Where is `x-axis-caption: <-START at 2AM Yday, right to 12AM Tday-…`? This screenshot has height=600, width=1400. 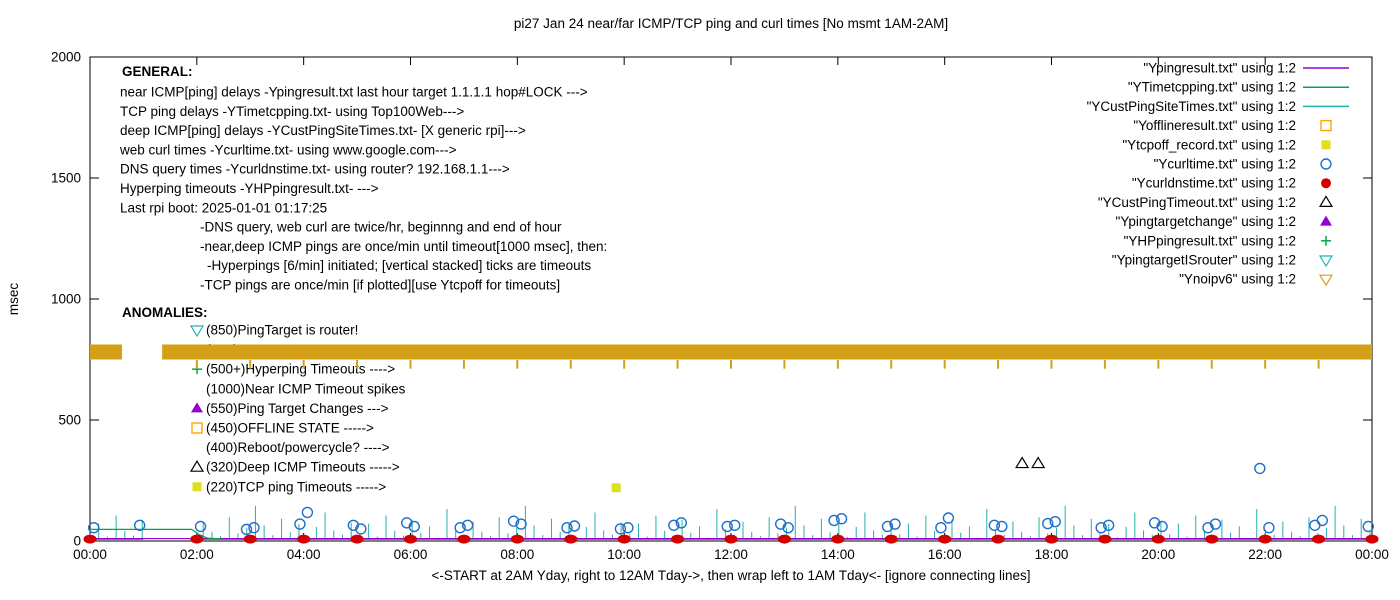
x-axis-caption: <-START at 2AM Yday, right to 12AM Tday-… is located at coordinates (731, 575).